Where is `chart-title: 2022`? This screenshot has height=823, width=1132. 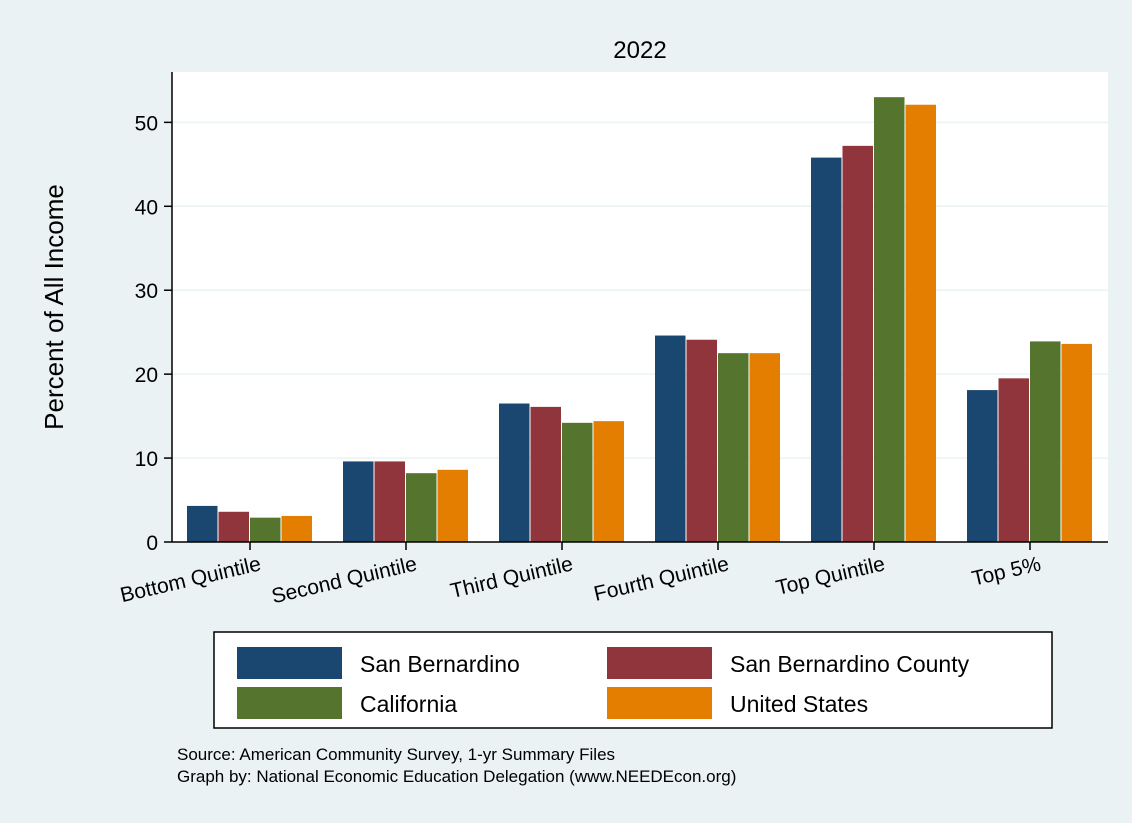
chart-title: 2022 is located at coordinates (639, 50).